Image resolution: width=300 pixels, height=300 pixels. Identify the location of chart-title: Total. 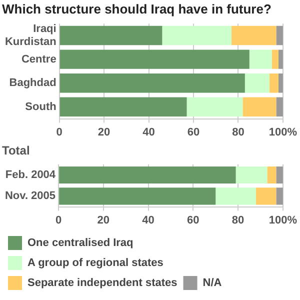
(16, 151).